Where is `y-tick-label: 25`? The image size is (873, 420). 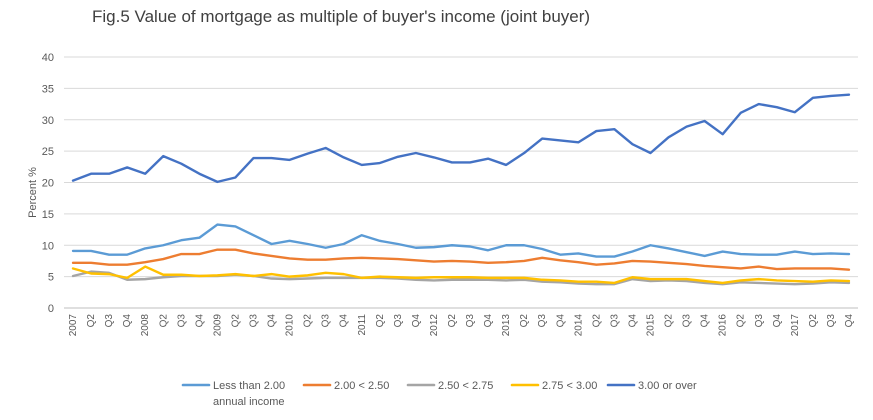 y-tick-label: 25 is located at coordinates (48, 152).